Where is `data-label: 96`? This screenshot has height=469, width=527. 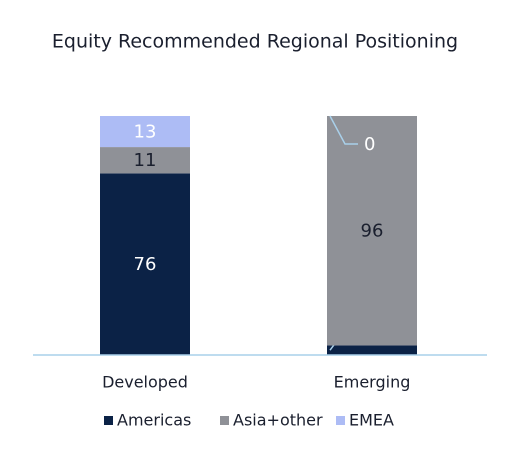
data-label: 96 is located at coordinates (372, 231).